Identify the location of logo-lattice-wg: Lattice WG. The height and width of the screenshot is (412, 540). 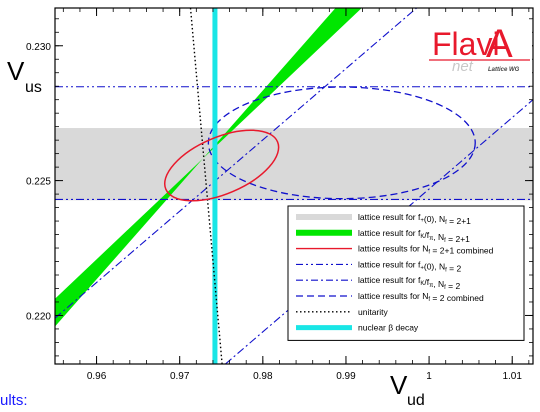
(504, 70).